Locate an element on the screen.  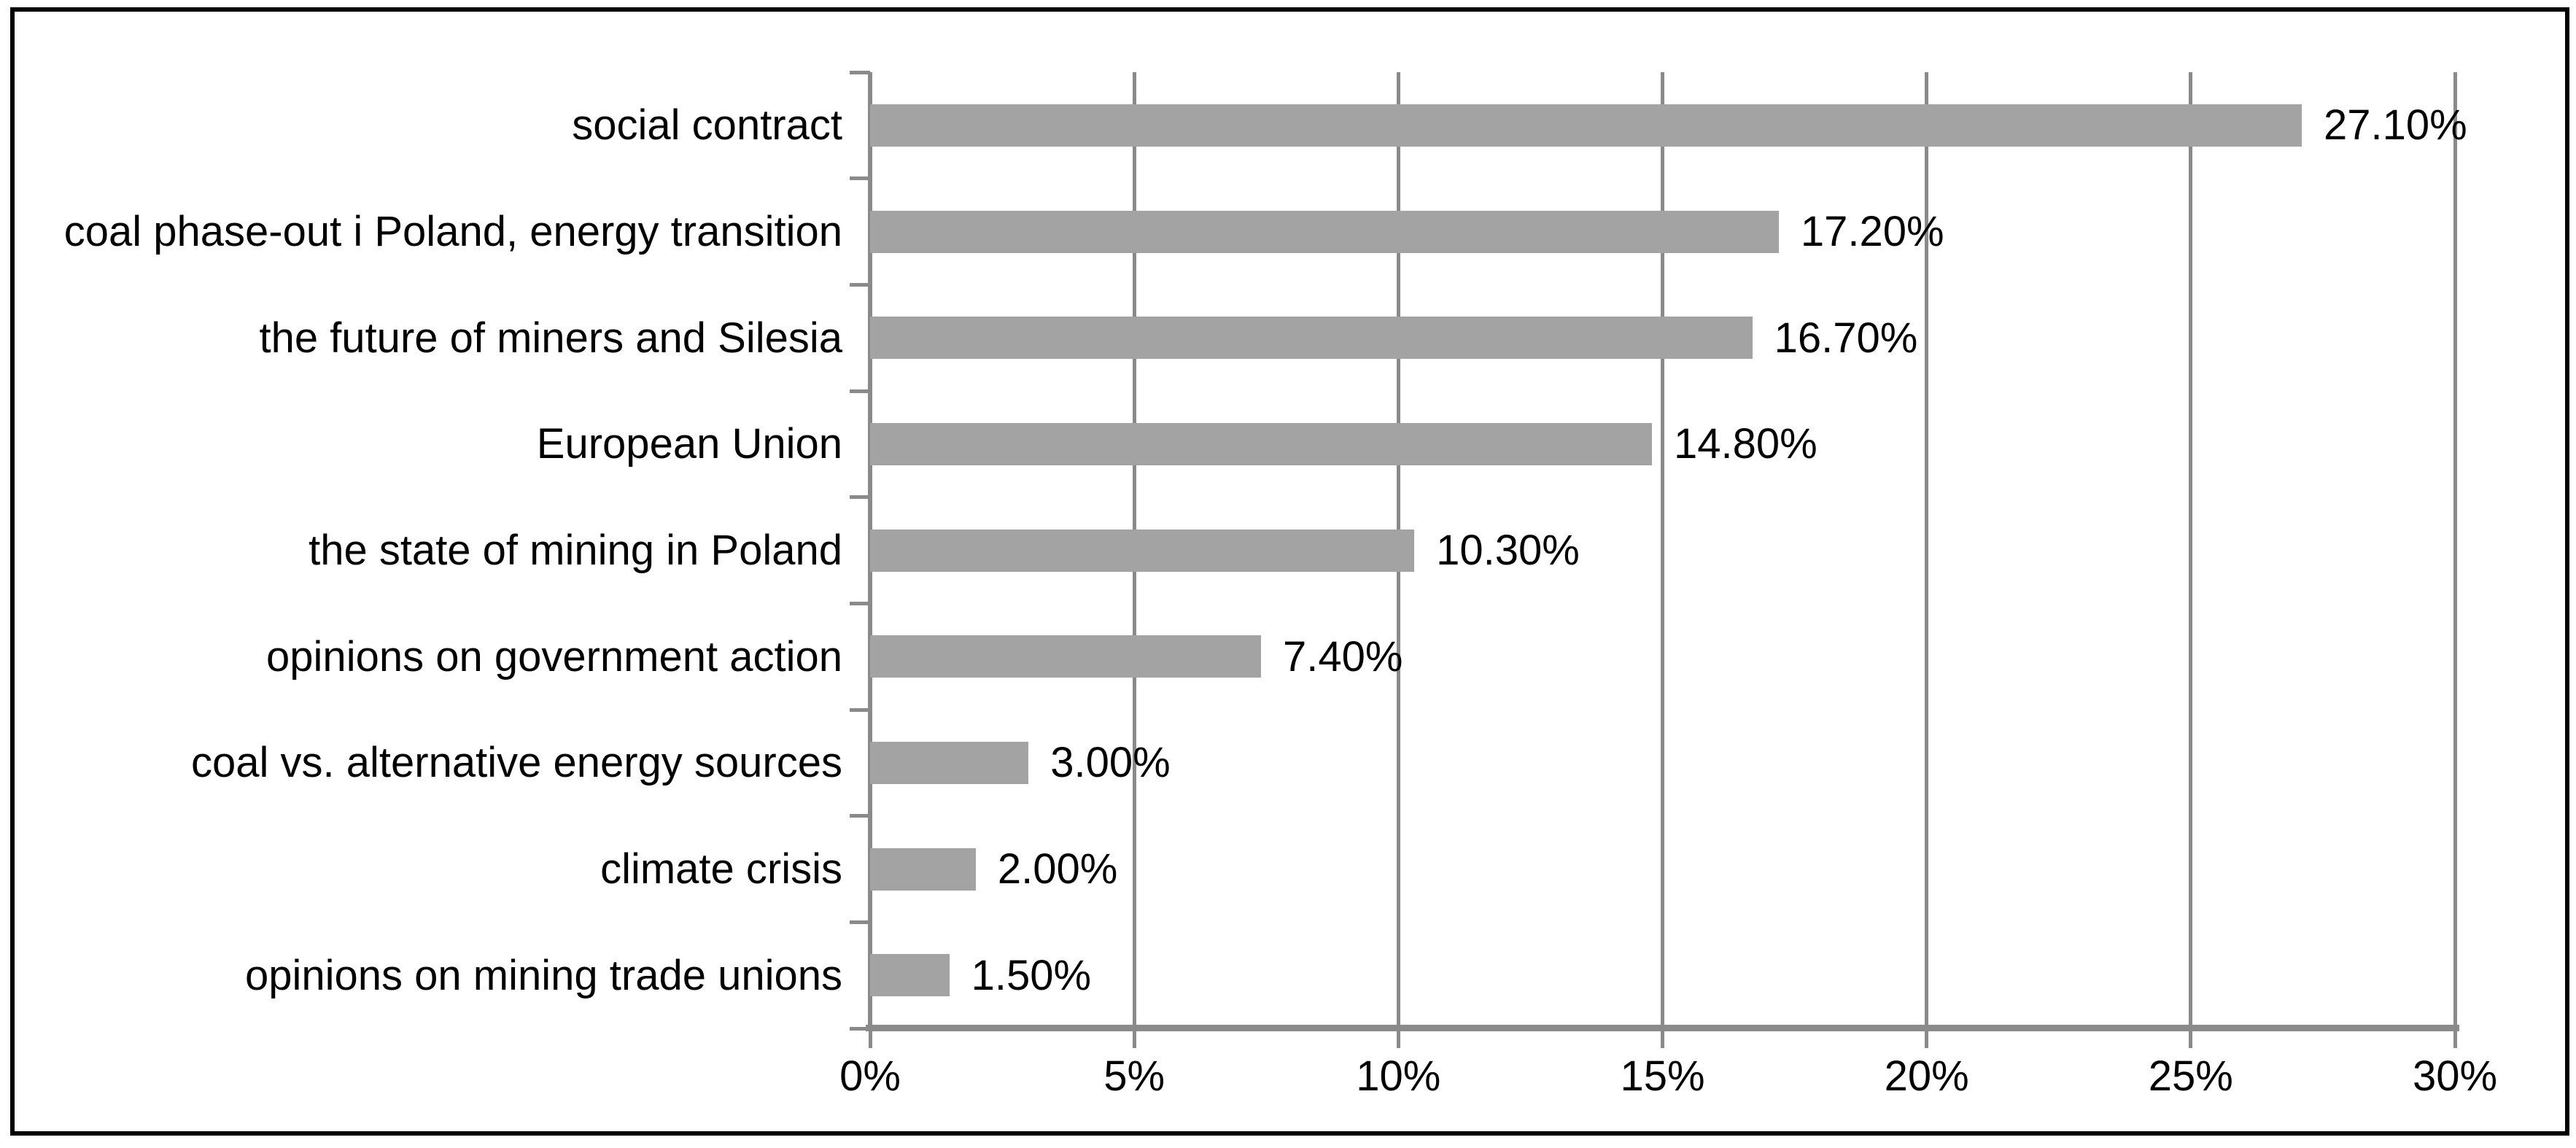
value-label: 7.40% is located at coordinates (1343, 656).